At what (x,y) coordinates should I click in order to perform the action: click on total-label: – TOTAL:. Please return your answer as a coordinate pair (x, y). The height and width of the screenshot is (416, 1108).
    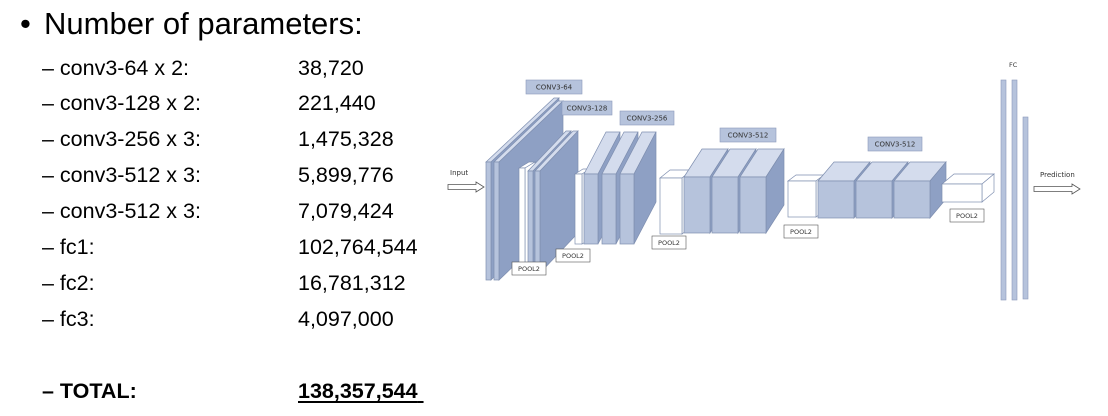
    Looking at the image, I should click on (89, 391).